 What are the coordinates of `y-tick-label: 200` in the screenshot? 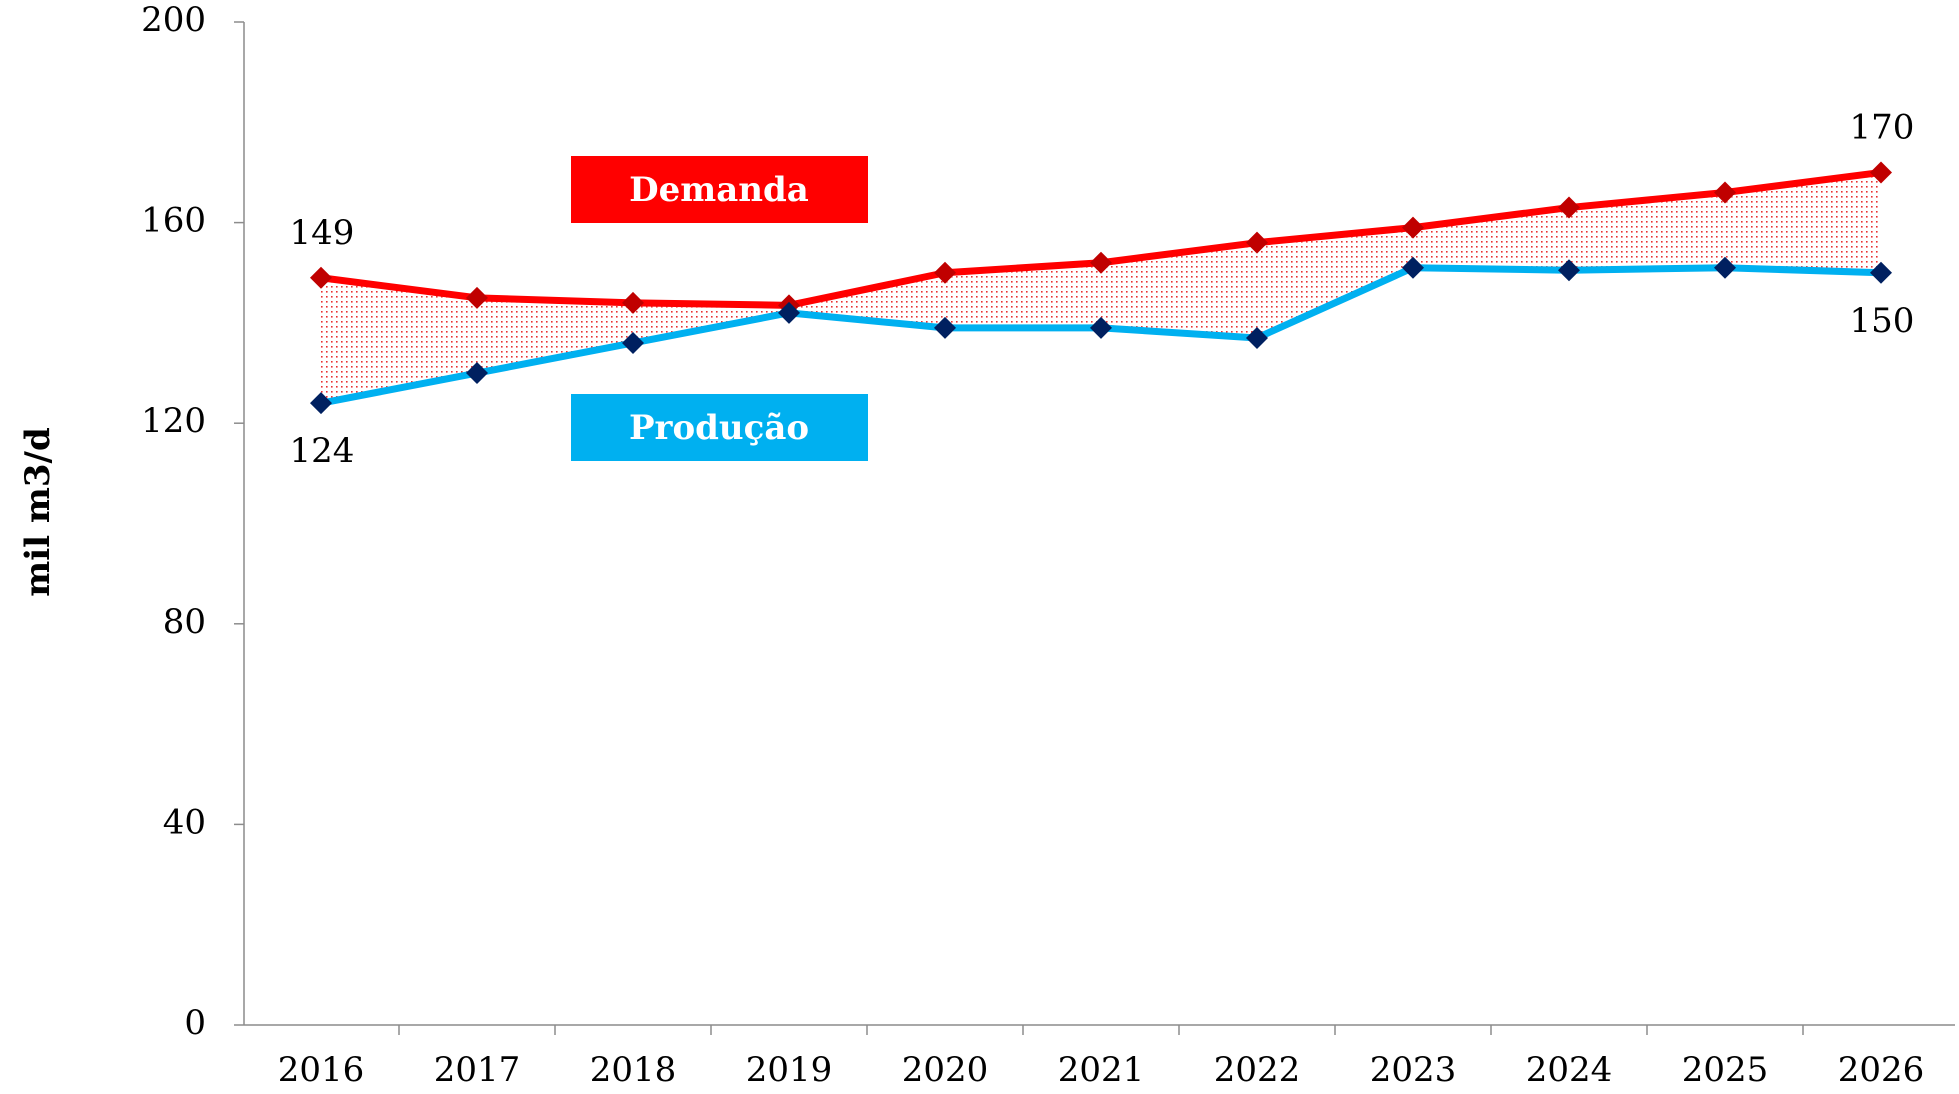 It's located at (173, 20).